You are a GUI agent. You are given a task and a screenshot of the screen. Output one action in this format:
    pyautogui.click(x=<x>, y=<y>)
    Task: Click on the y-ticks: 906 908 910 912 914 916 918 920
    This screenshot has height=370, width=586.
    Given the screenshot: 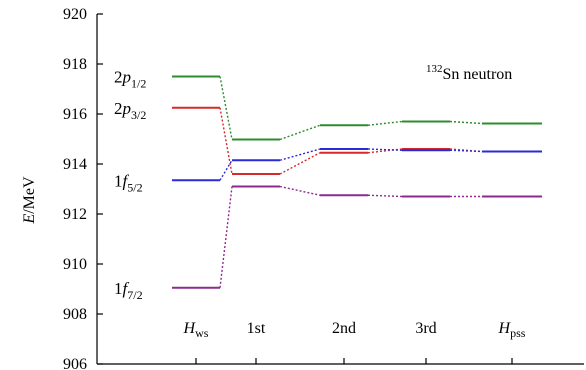 What is the action you would take?
    pyautogui.click(x=83, y=188)
    